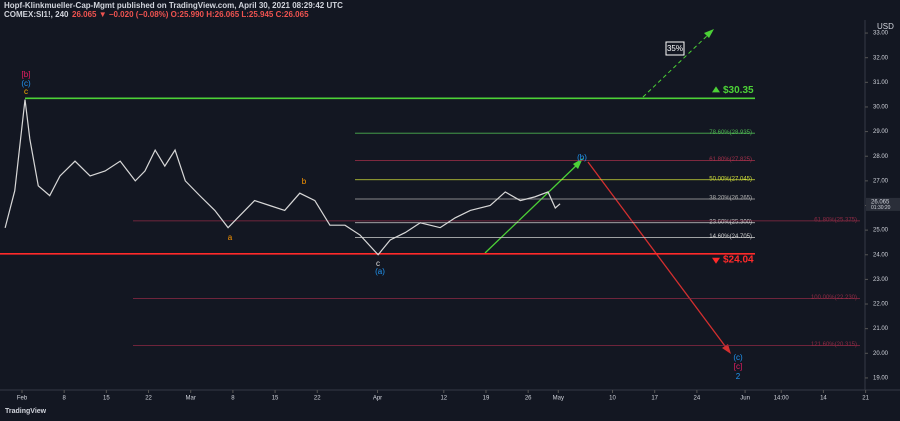  What do you see at coordinates (865, 399) in the screenshot?
I see `x-tick-label: 21` at bounding box center [865, 399].